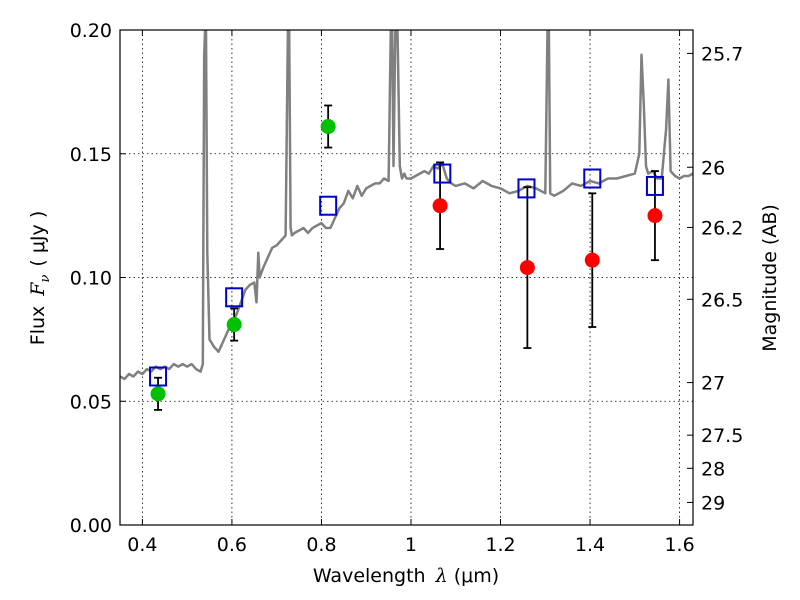 Image resolution: width=800 pixels, height=600 pixels. I want to click on y-axis-label-prefix: Flux, so click(38, 323).